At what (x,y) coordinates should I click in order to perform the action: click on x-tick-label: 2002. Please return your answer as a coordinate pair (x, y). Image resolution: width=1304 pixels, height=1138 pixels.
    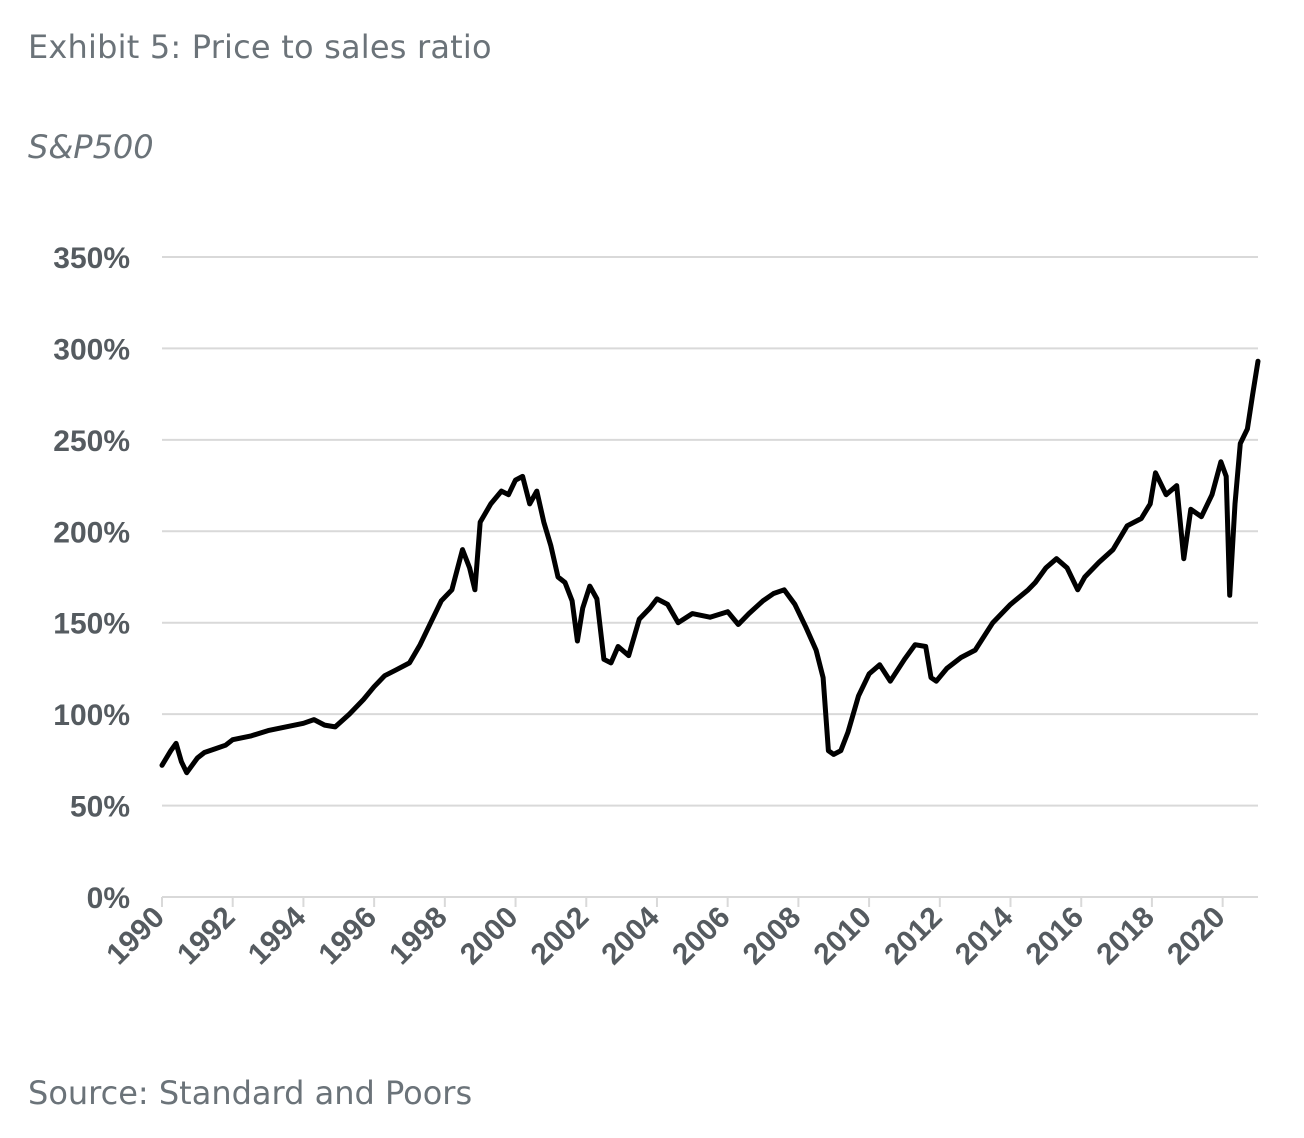
    Looking at the image, I should click on (560, 936).